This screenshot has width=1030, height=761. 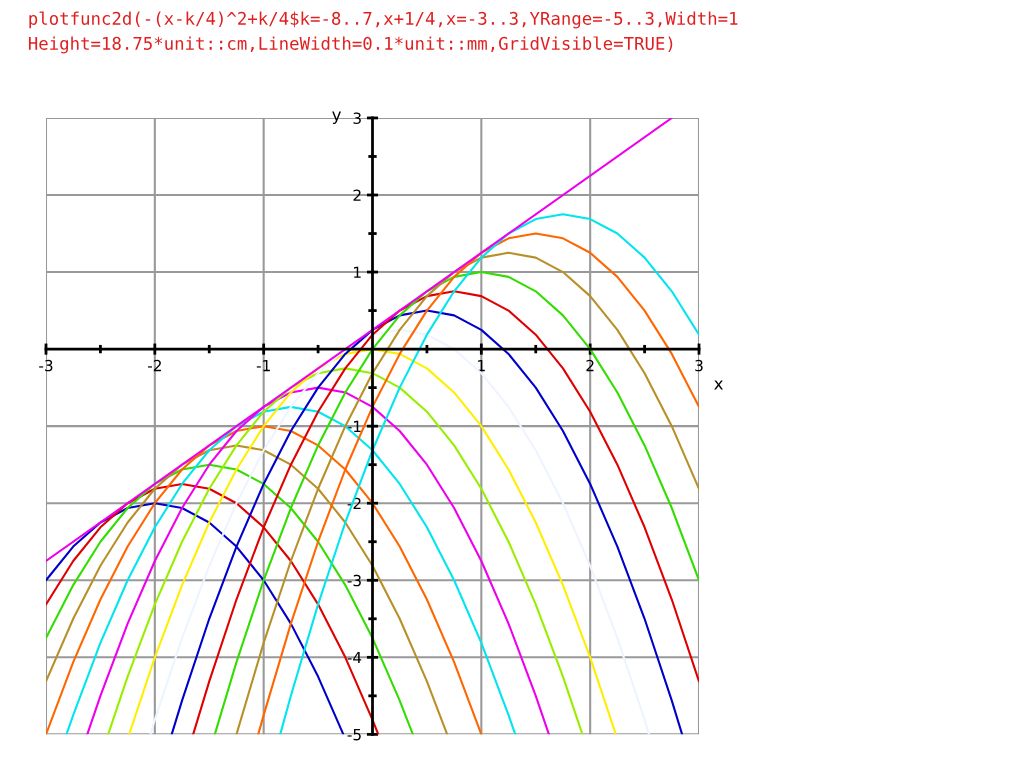 I want to click on y-tick-label: -3, so click(x=354, y=580).